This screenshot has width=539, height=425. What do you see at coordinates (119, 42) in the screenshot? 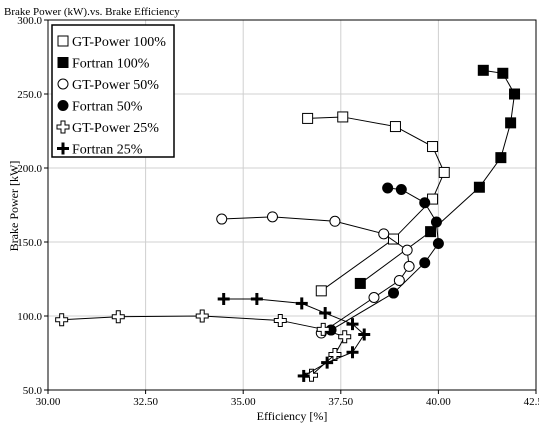
I see `legend-label: GT-Power 100%` at bounding box center [119, 42].